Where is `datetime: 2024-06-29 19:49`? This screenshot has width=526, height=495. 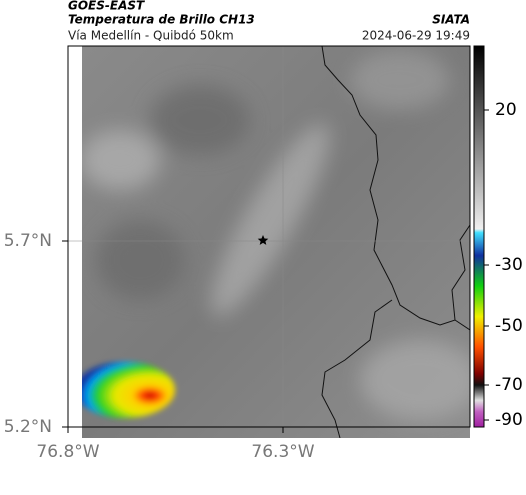 datetime: 2024-06-29 19:49 is located at coordinates (416, 36).